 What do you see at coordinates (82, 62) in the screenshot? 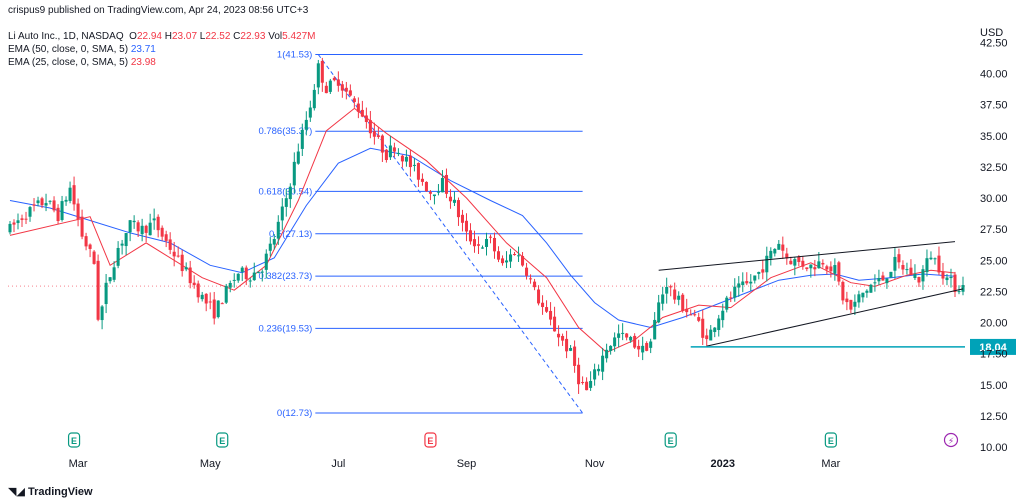
I see `ema25-legend: EMA (25, close, 0, SMA, 5) 23.98` at bounding box center [82, 62].